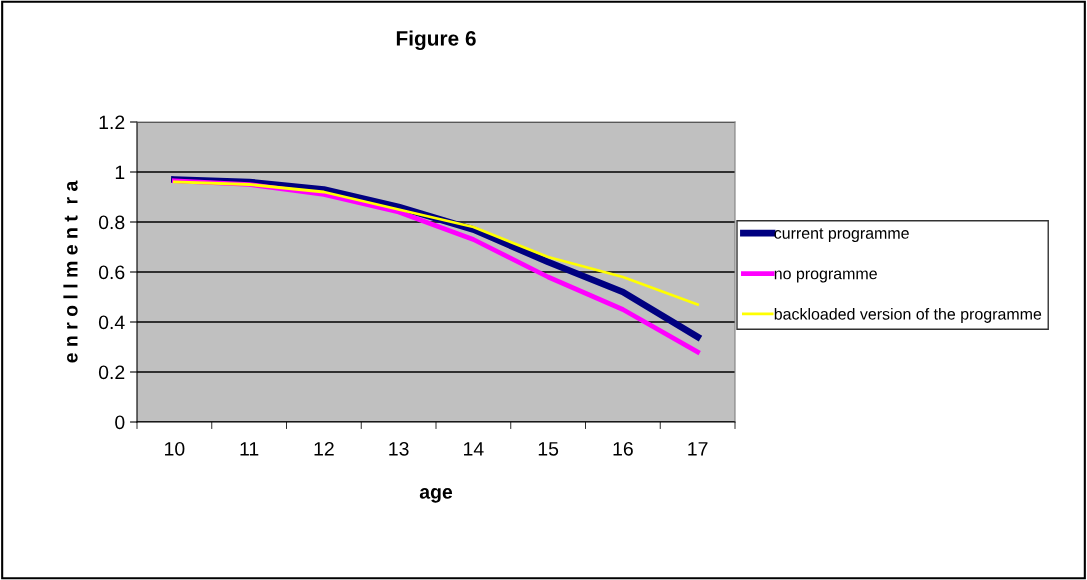 This screenshot has width=1087, height=580. Describe the element at coordinates (70, 271) in the screenshot. I see `y-axis-title: e n r o l l m e n t r a` at that location.